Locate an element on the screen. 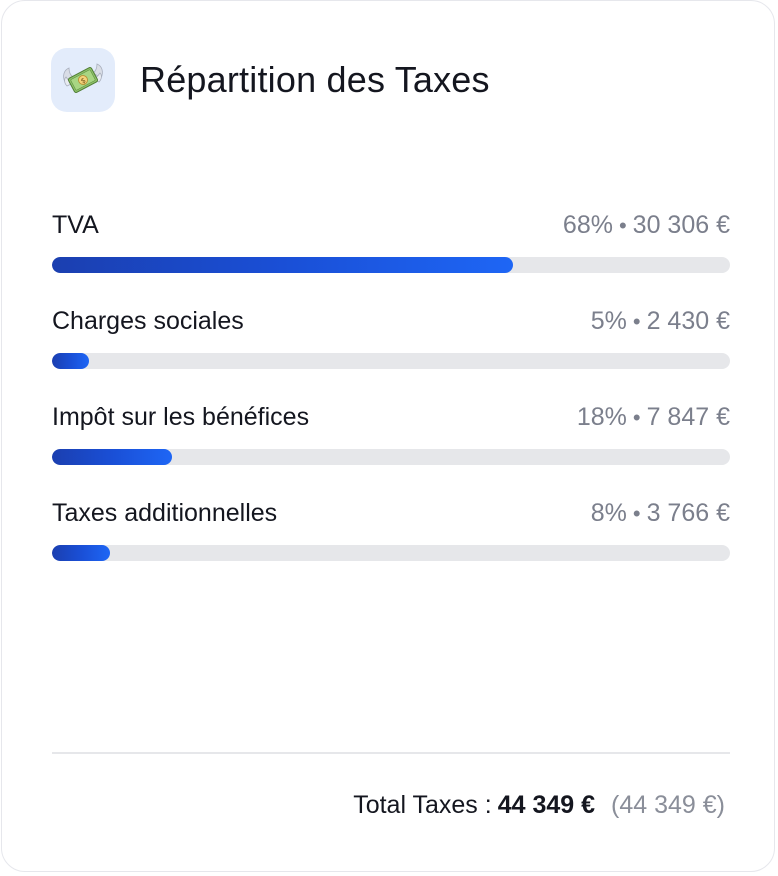  tax-amount: 3 766 € is located at coordinates (688, 513).